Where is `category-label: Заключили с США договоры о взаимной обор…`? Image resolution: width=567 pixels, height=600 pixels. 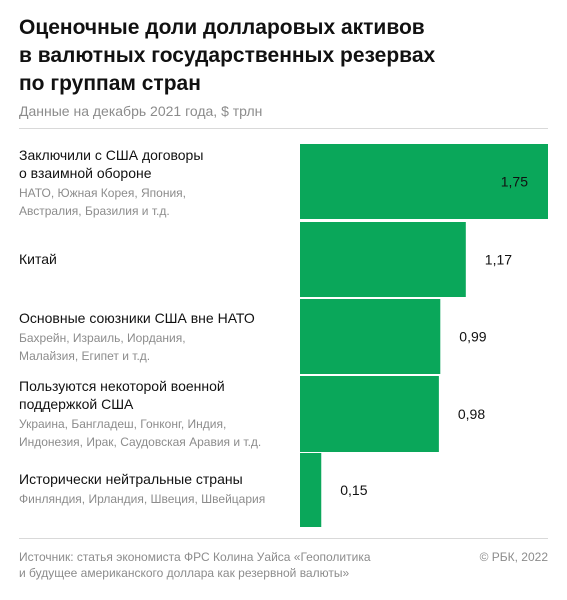 category-label: Заключили с США договоры о взаимной обор… is located at coordinates (111, 164).